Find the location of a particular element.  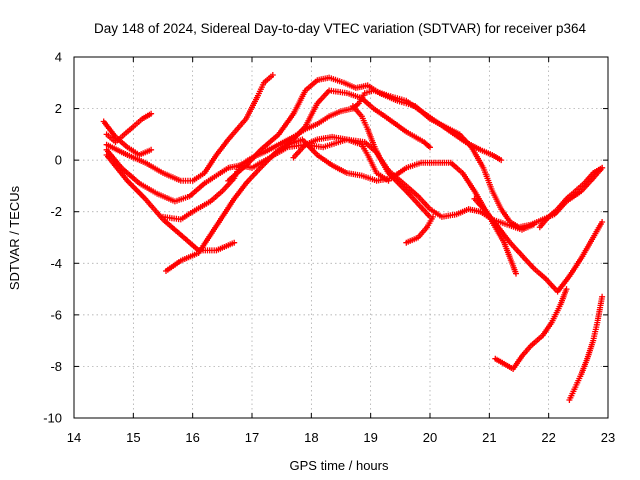

y-tick-label: -8 is located at coordinates (56, 366).